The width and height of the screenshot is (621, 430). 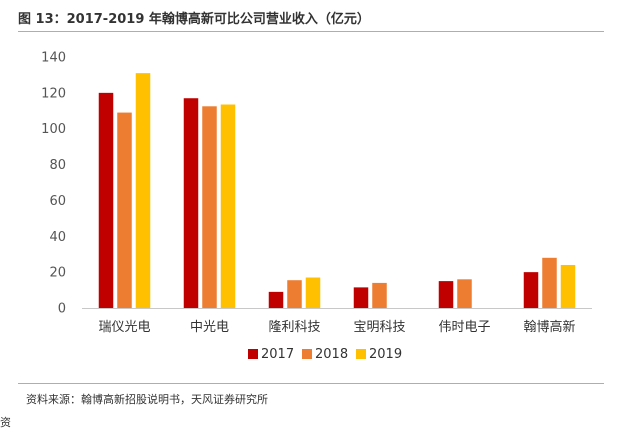 I want to click on y-tick-label: 140, so click(x=53, y=58).